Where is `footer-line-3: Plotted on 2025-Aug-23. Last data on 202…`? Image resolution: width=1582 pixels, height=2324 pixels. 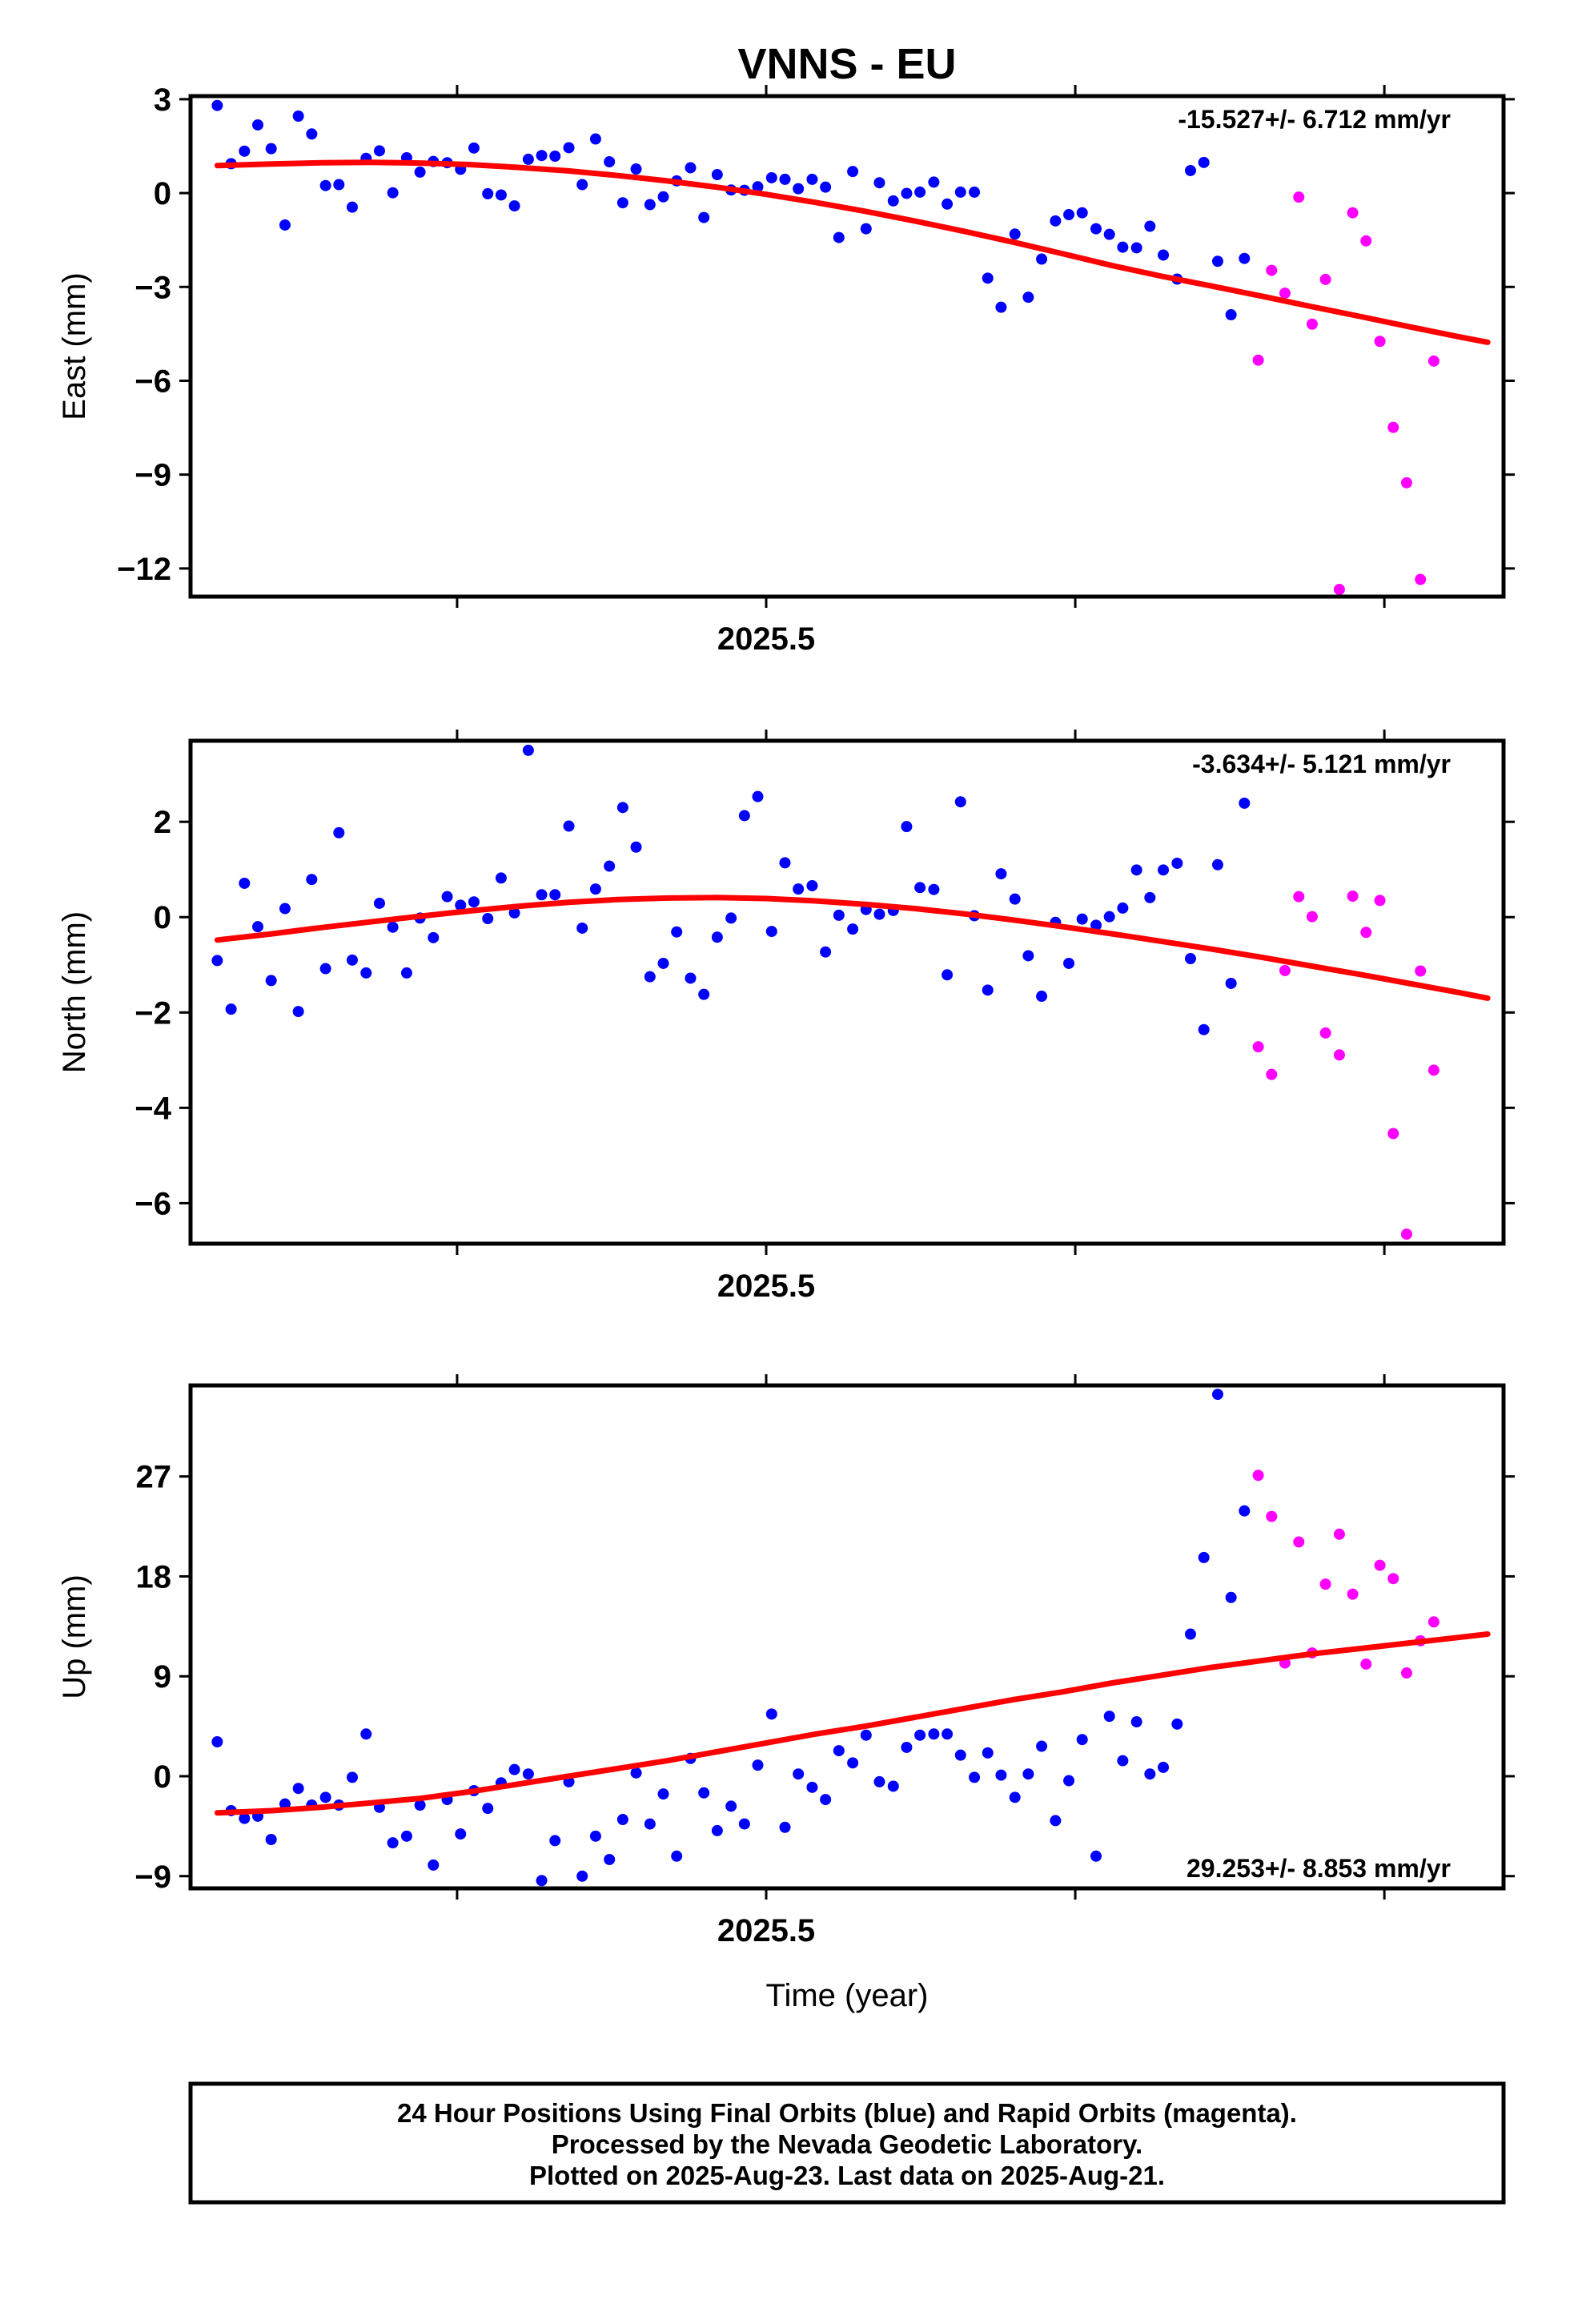
footer-line-3: Plotted on 2025-Aug-23. Last data on 202… is located at coordinates (847, 2175).